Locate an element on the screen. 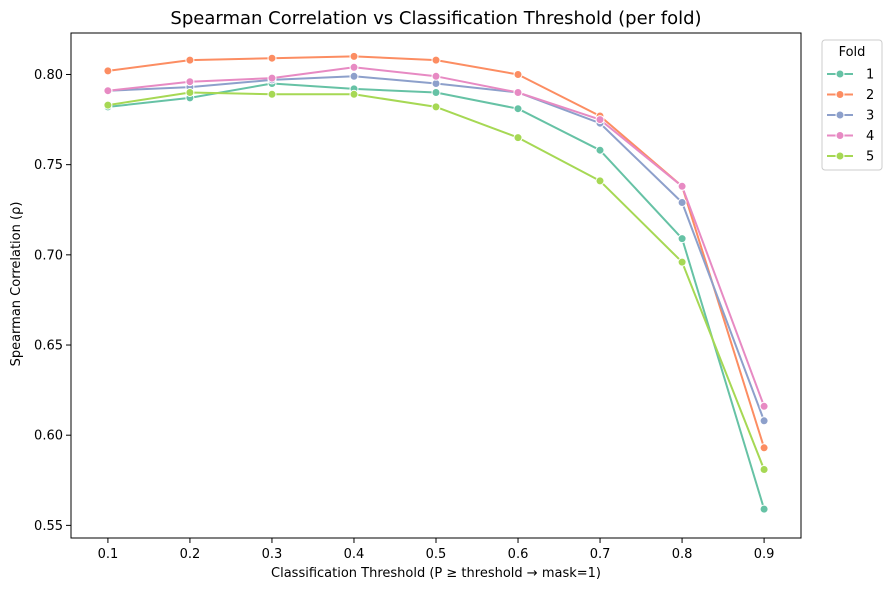 The height and width of the screenshot is (590, 890). legend-label-fold-3: 3 is located at coordinates (870, 116).